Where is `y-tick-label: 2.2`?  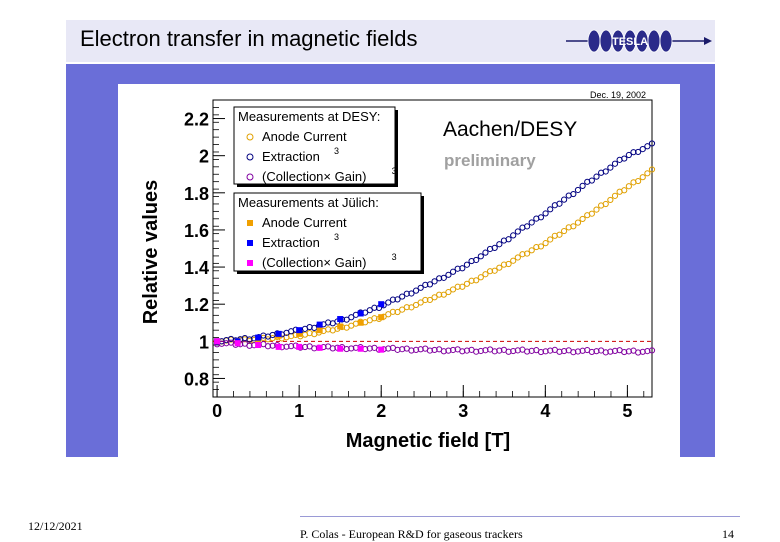
y-tick-label: 2.2 is located at coordinates (196, 120).